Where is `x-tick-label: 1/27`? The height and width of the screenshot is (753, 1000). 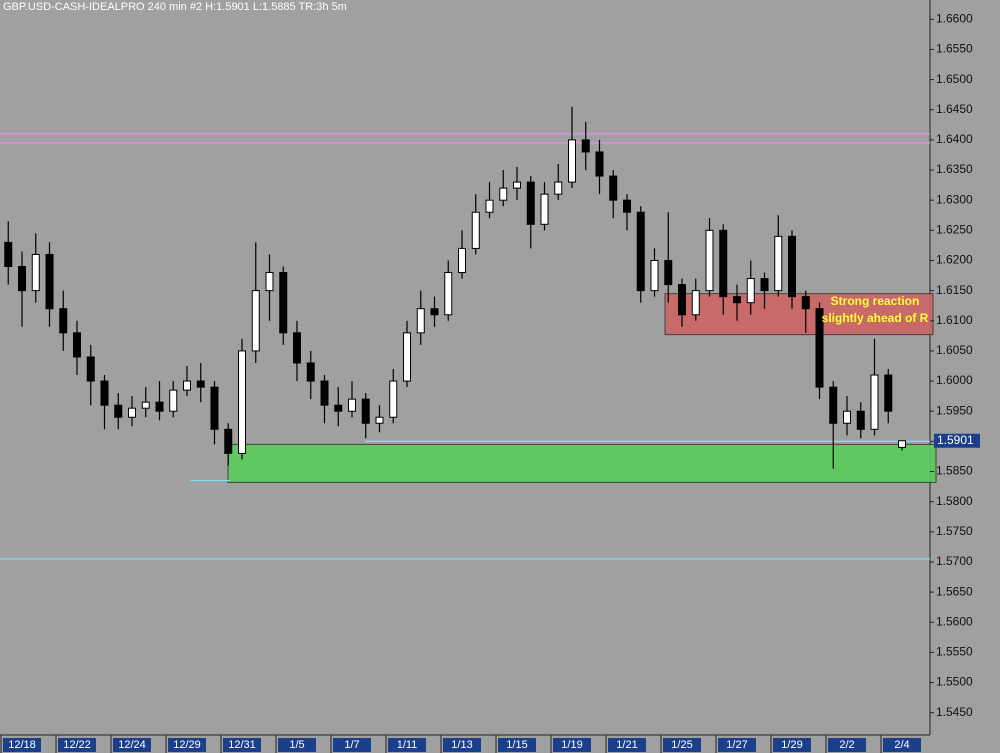 x-tick-label: 1/27 is located at coordinates (736, 745).